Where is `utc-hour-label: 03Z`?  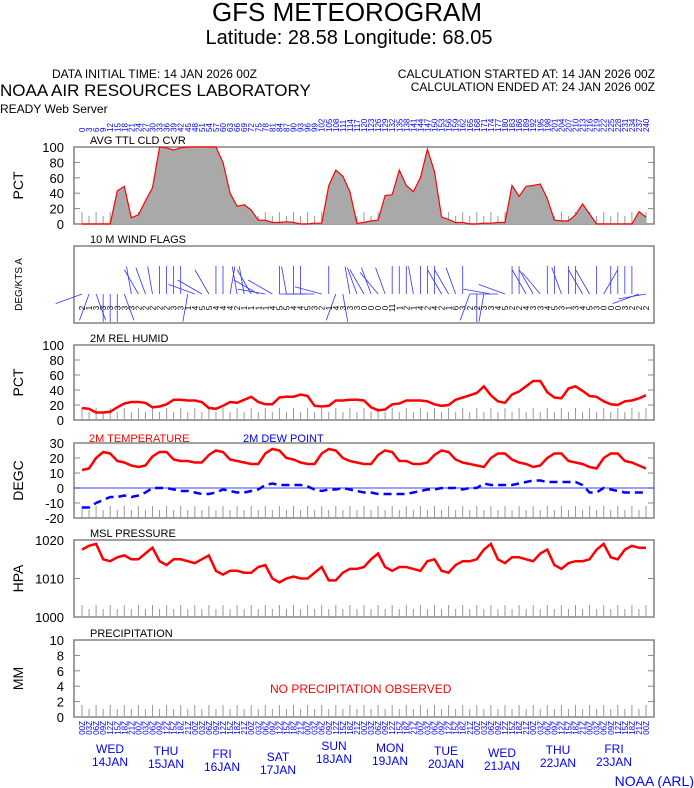 utc-hour-label: 03Z is located at coordinates (145, 728).